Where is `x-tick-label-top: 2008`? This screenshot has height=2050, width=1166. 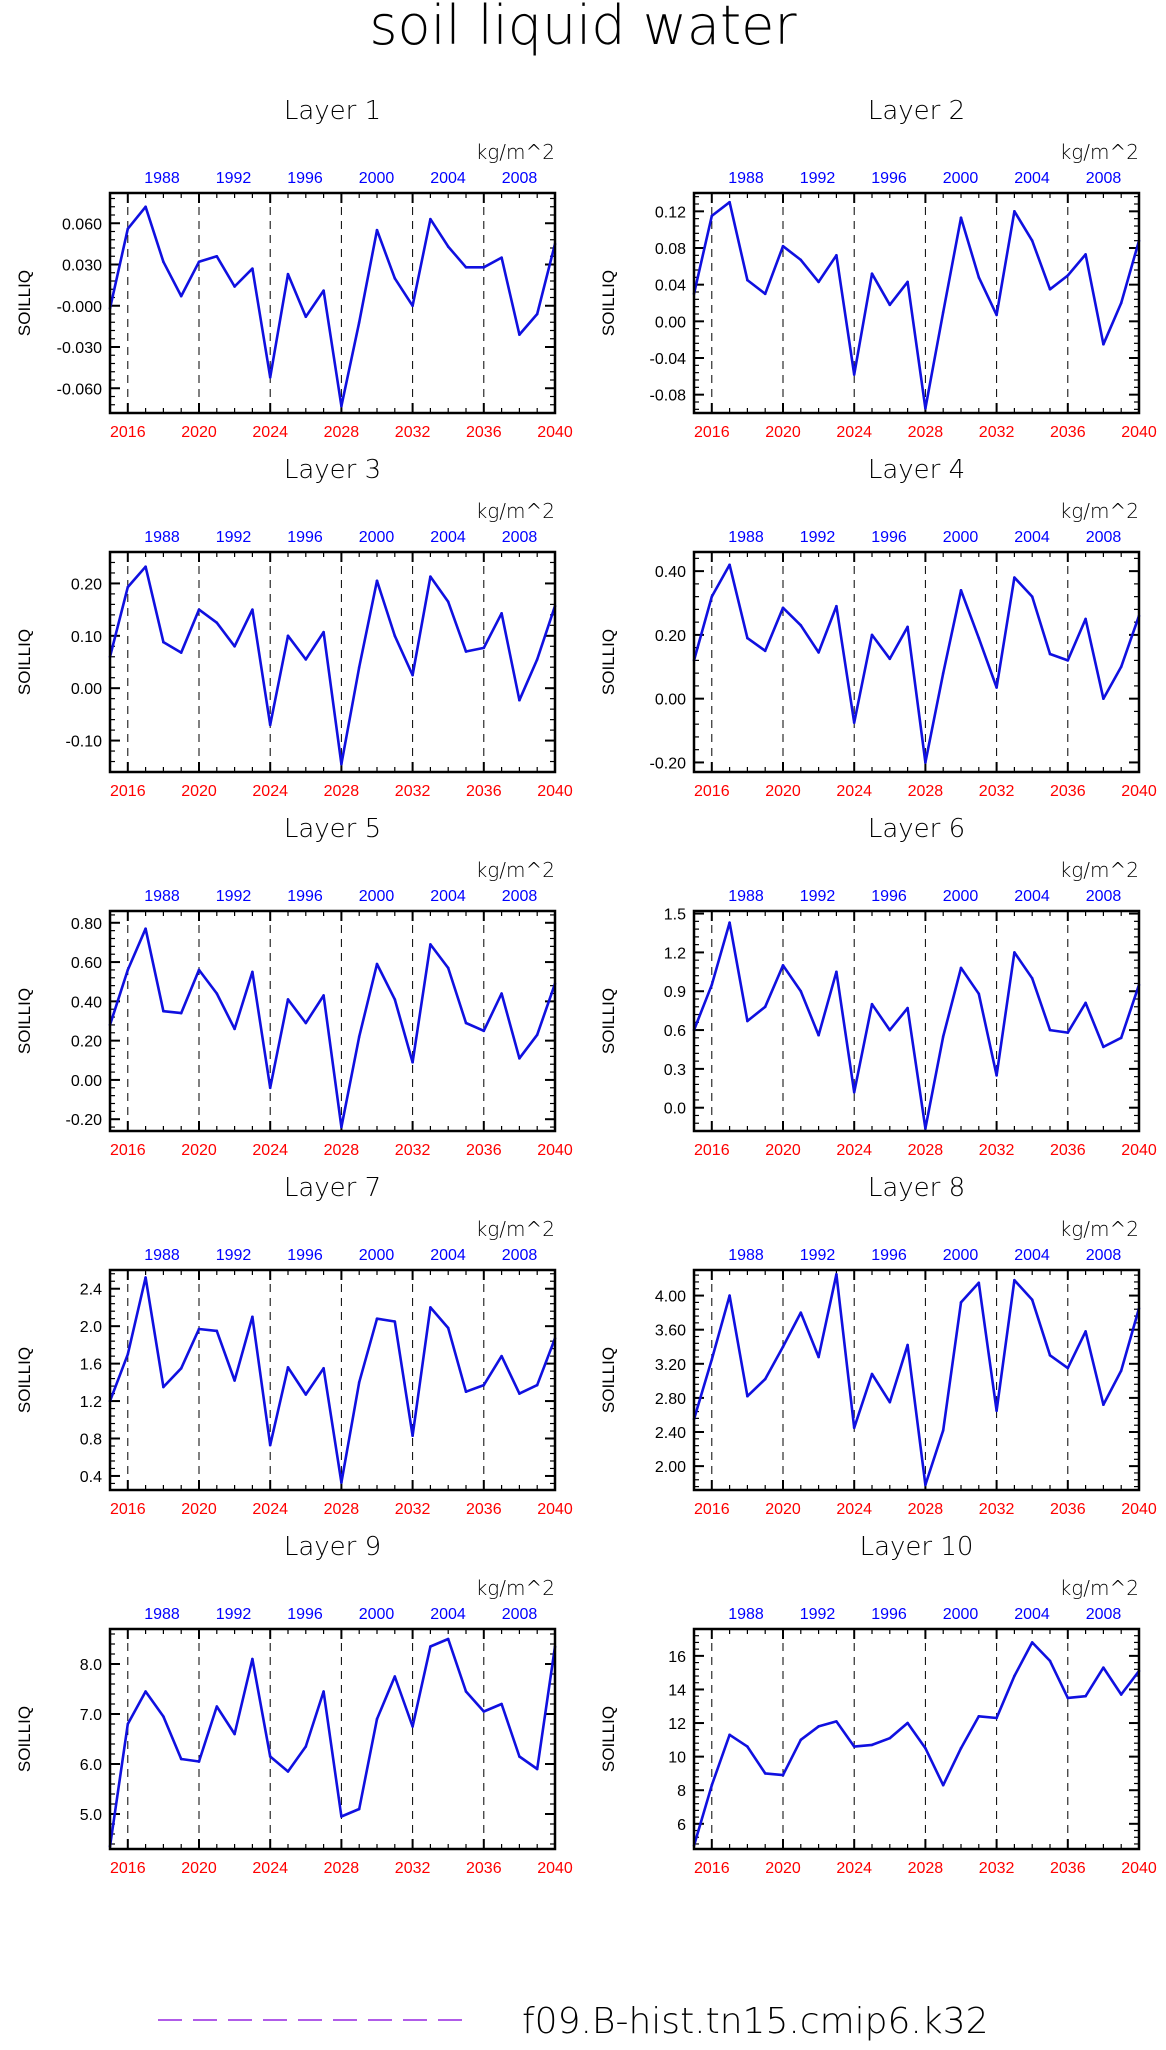
x-tick-label-top: 2008 is located at coordinates (520, 1614).